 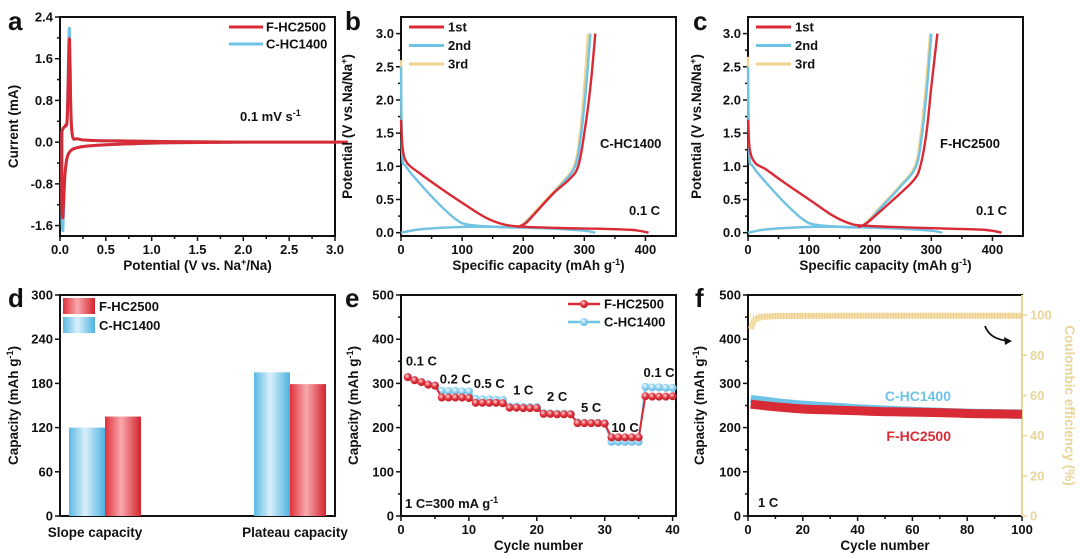 I want to click on right-y-tick-label: 60, so click(x=1037, y=395).